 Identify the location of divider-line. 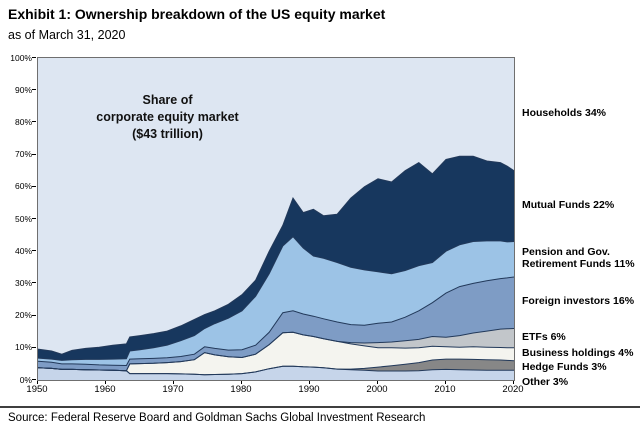
(320, 407).